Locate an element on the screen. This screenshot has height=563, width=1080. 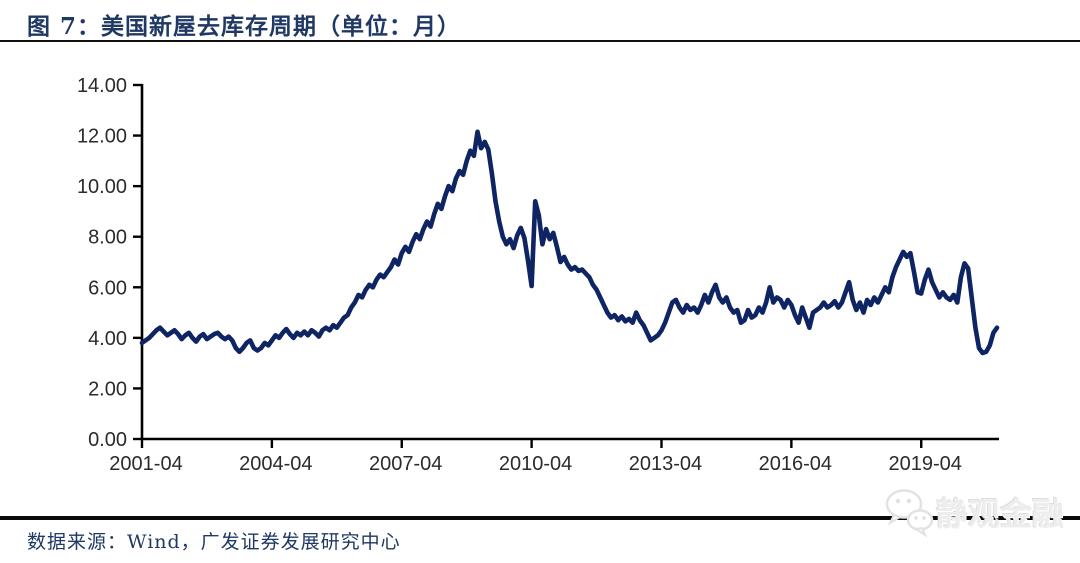
y-axis-tick-label: 6.00 is located at coordinates (107, 288).